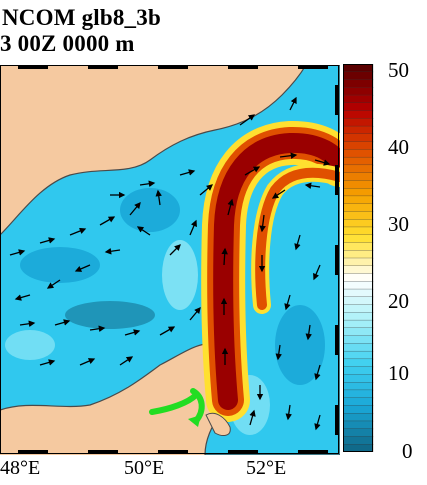 The height and width of the screenshot is (485, 427). Describe the element at coordinates (20, 468) in the screenshot. I see `longitude-label: 48°E` at that location.